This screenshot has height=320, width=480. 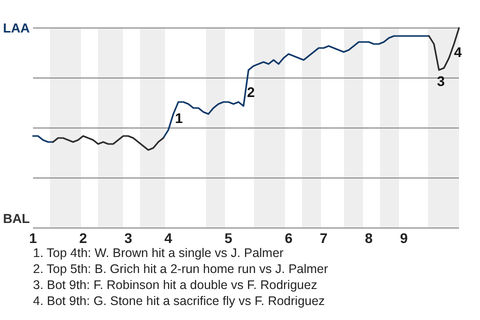 I want to click on text: 1. Top 4th: W. Brown hit a single vs J. Palmer, so click(x=158, y=253).